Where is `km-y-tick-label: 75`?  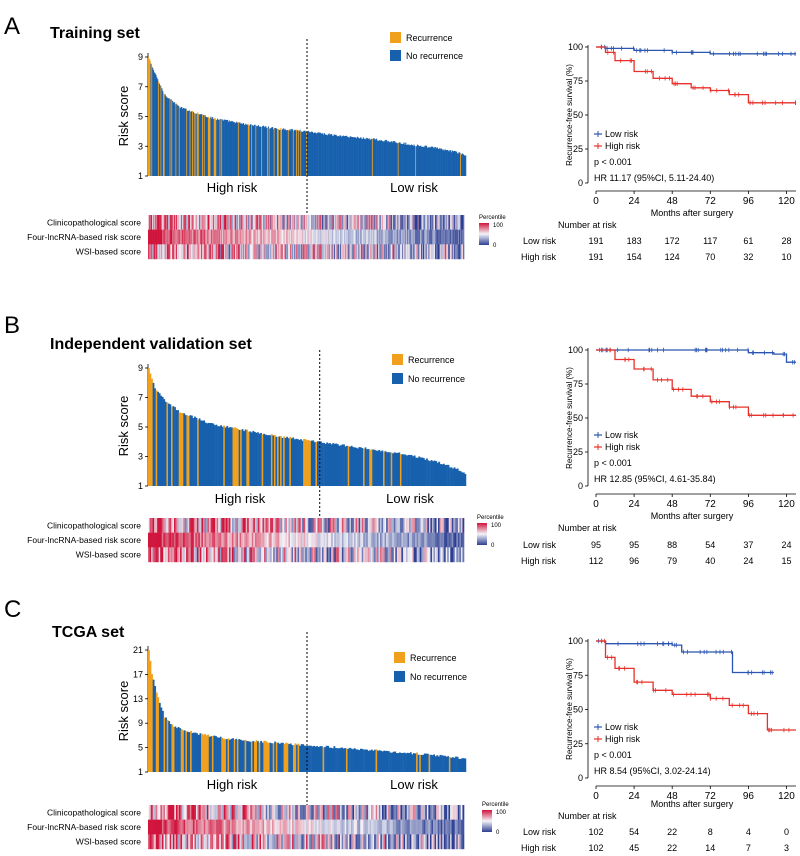 km-y-tick-label: 75 is located at coordinates (578, 384).